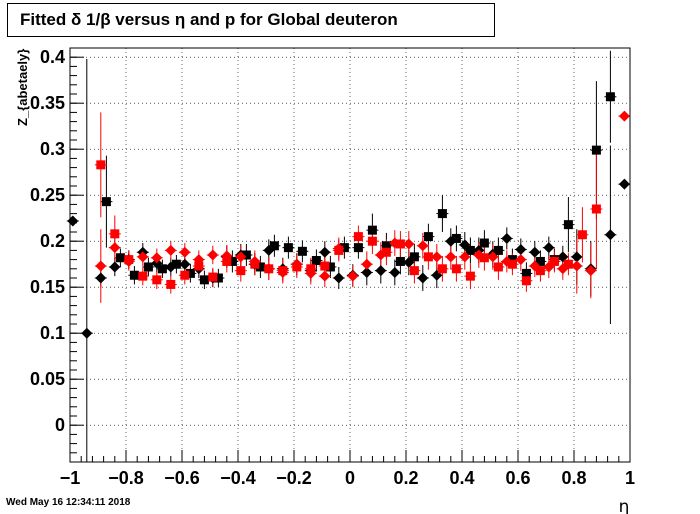 This screenshot has height=514, width=700. I want to click on y-axis-label: Z_{abetaely}, so click(22, 87).